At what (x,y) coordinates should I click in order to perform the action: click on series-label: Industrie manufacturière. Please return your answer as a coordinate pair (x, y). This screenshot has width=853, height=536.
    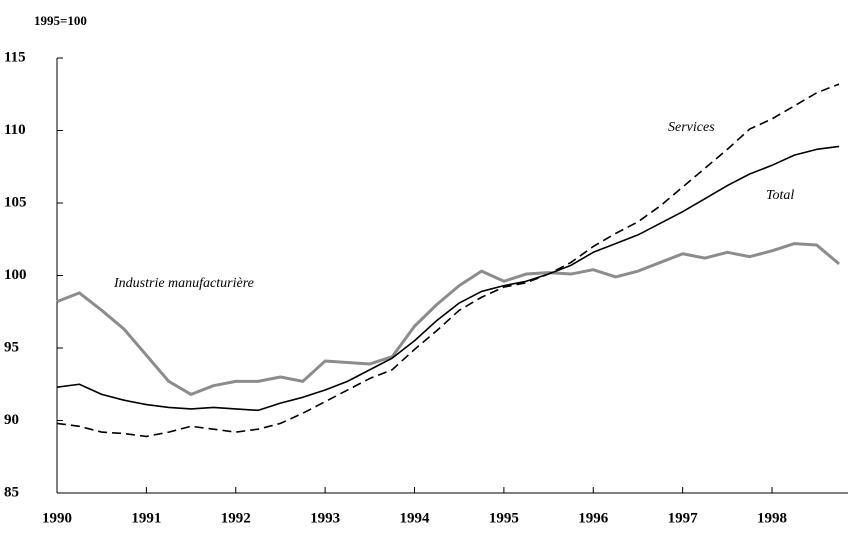
    Looking at the image, I should click on (183, 283).